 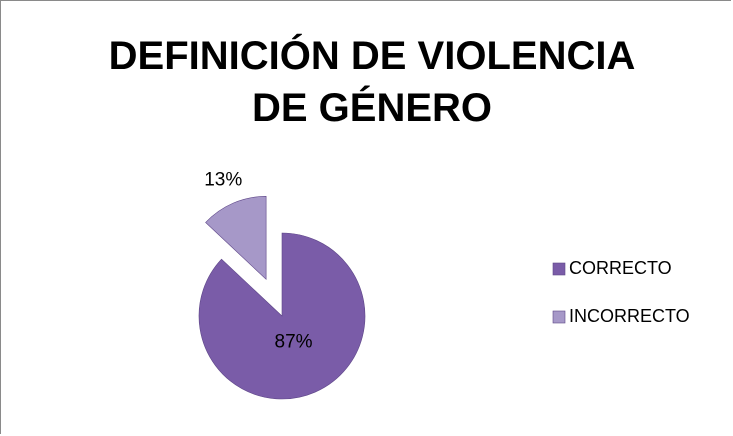 I want to click on legend-label: INCORRECTO, so click(x=629, y=316).